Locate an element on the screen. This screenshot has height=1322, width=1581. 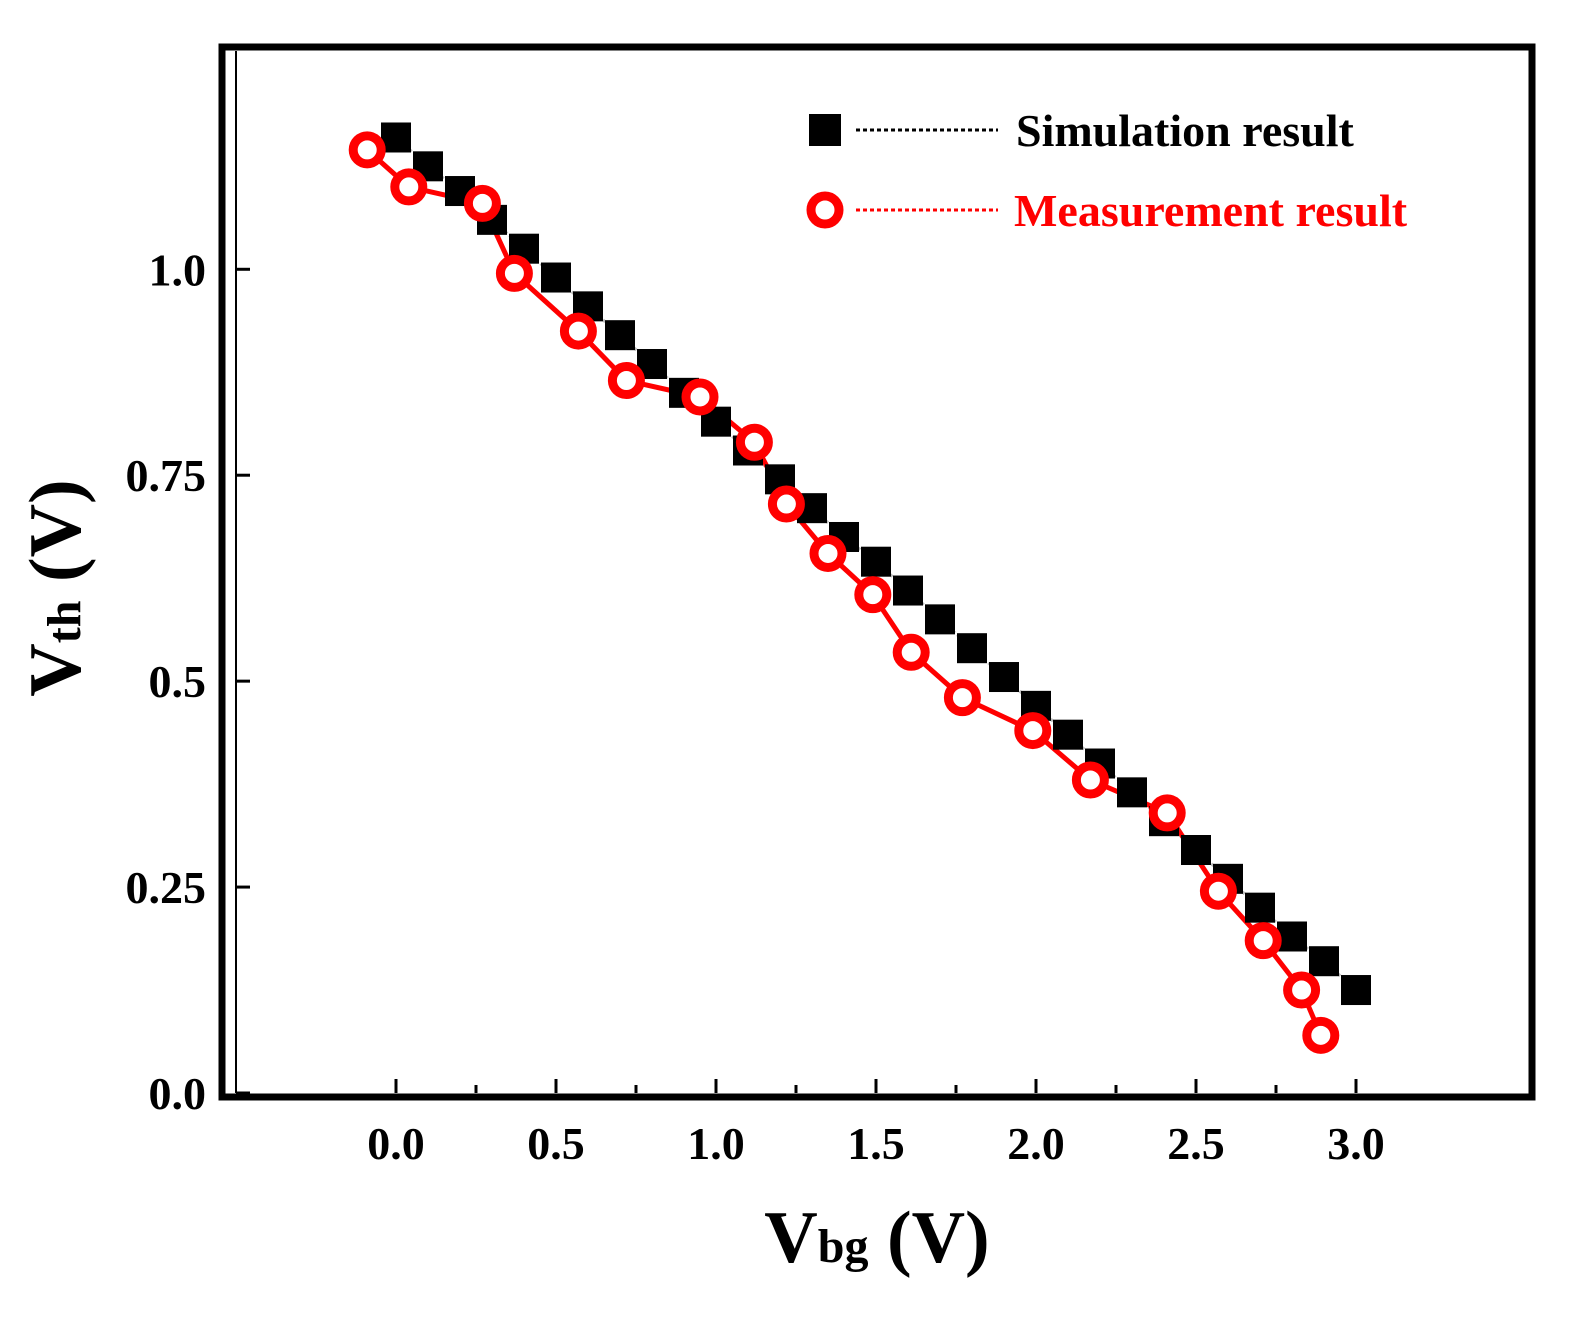
y-tick-label: 1.0 is located at coordinates (178, 269).